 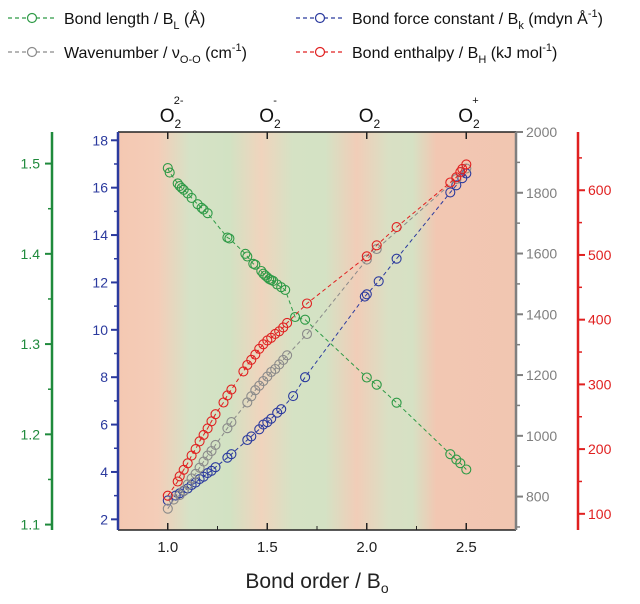 What do you see at coordinates (541, 314) in the screenshot?
I see `y-tick-label-wn: 1400` at bounding box center [541, 314].